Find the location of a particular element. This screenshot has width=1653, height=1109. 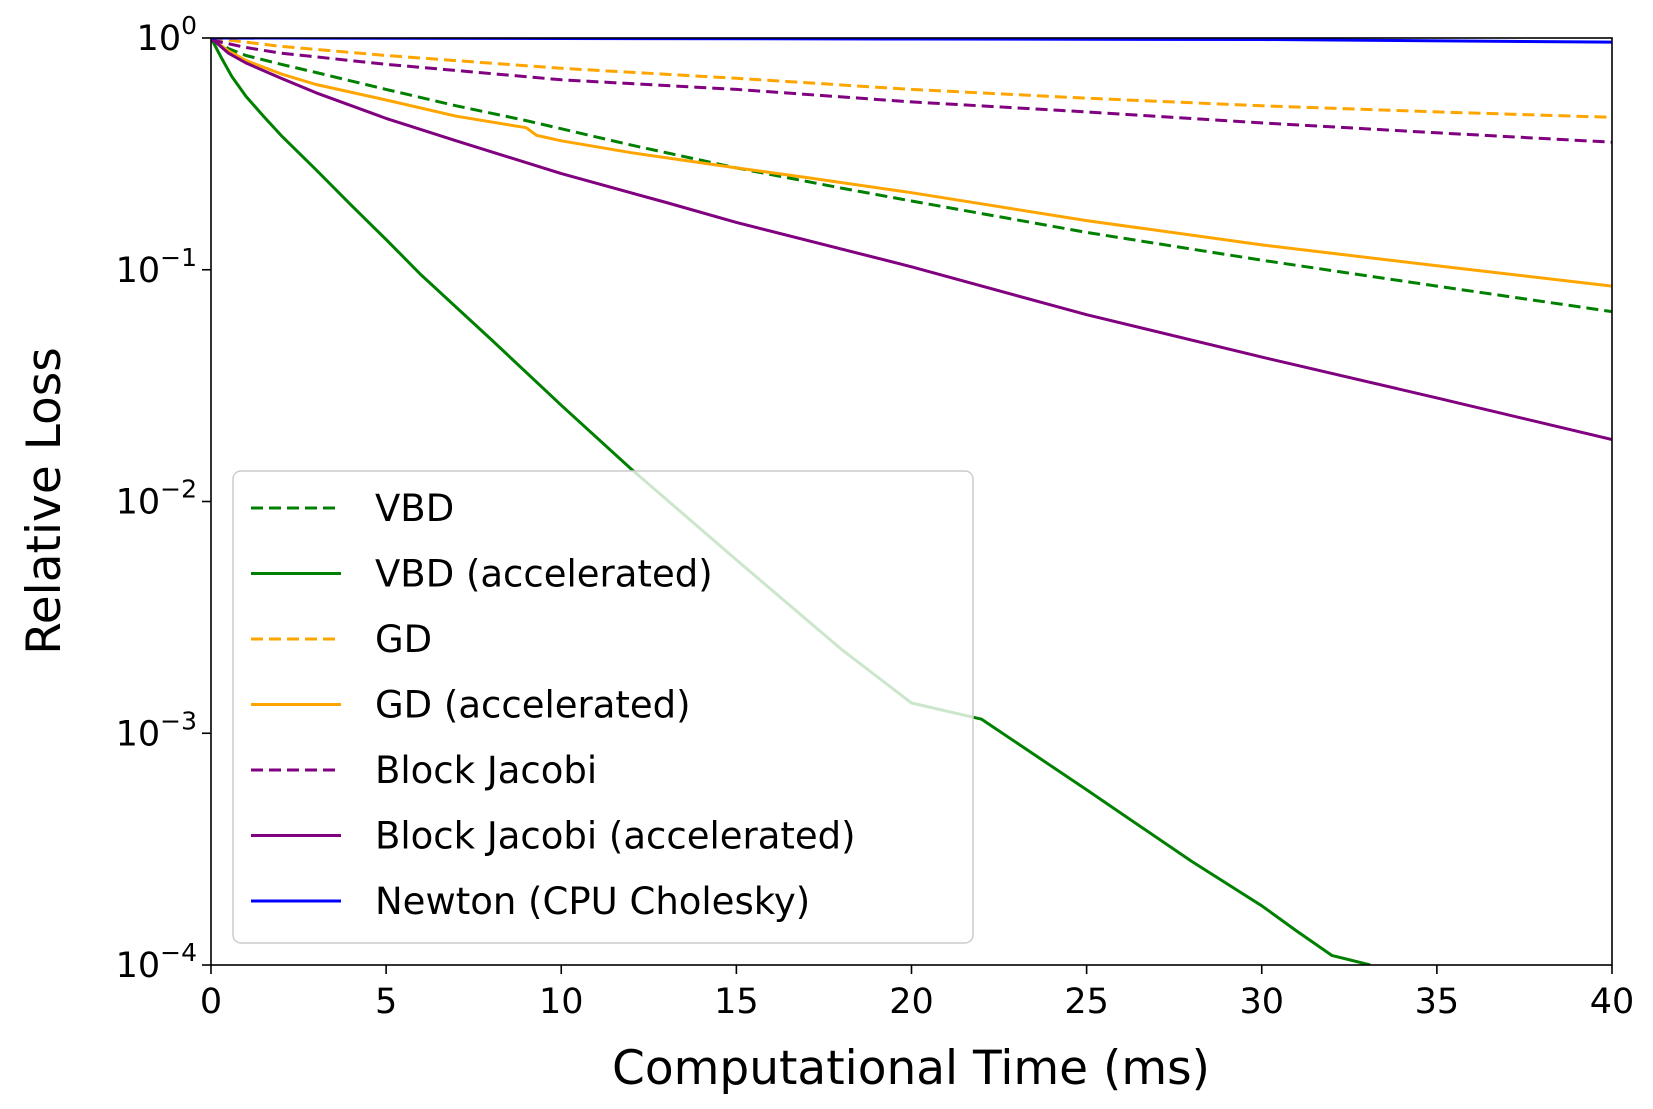

y-axis-label: Relative Loss is located at coordinates (44, 501).